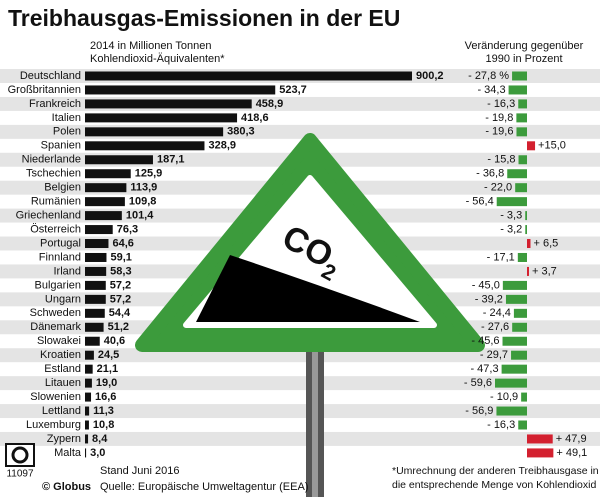 The height and width of the screenshot is (497, 600). Describe the element at coordinates (55, 313) in the screenshot. I see `category-label: Schweden` at that location.